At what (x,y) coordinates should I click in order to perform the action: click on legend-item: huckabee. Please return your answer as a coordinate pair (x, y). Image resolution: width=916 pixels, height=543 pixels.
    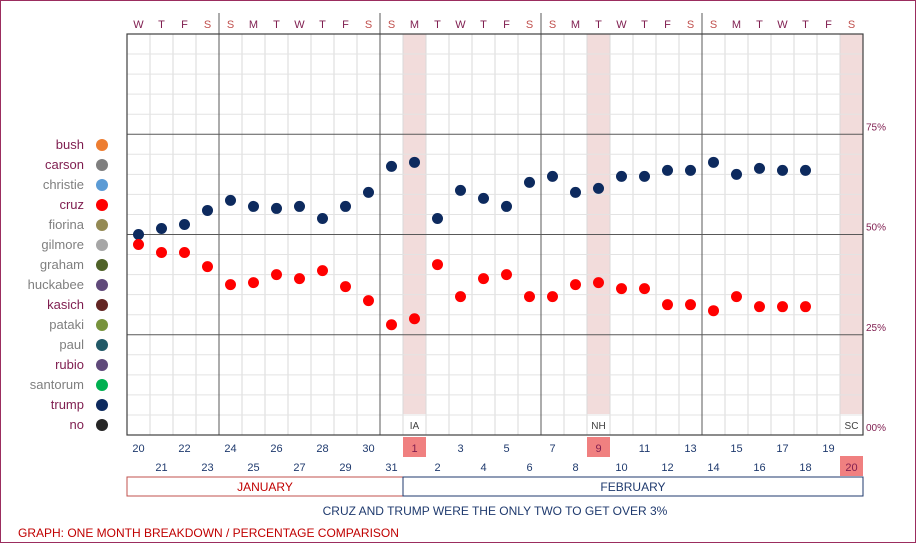
    Looking at the image, I should click on (56, 286).